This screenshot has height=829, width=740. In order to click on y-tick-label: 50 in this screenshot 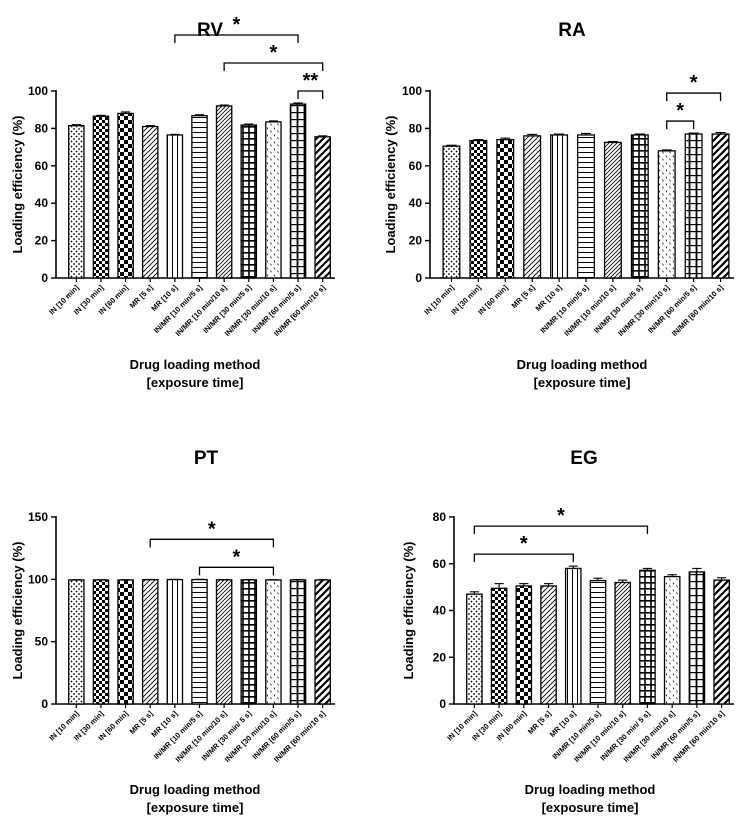, I will do `click(42, 642)`.